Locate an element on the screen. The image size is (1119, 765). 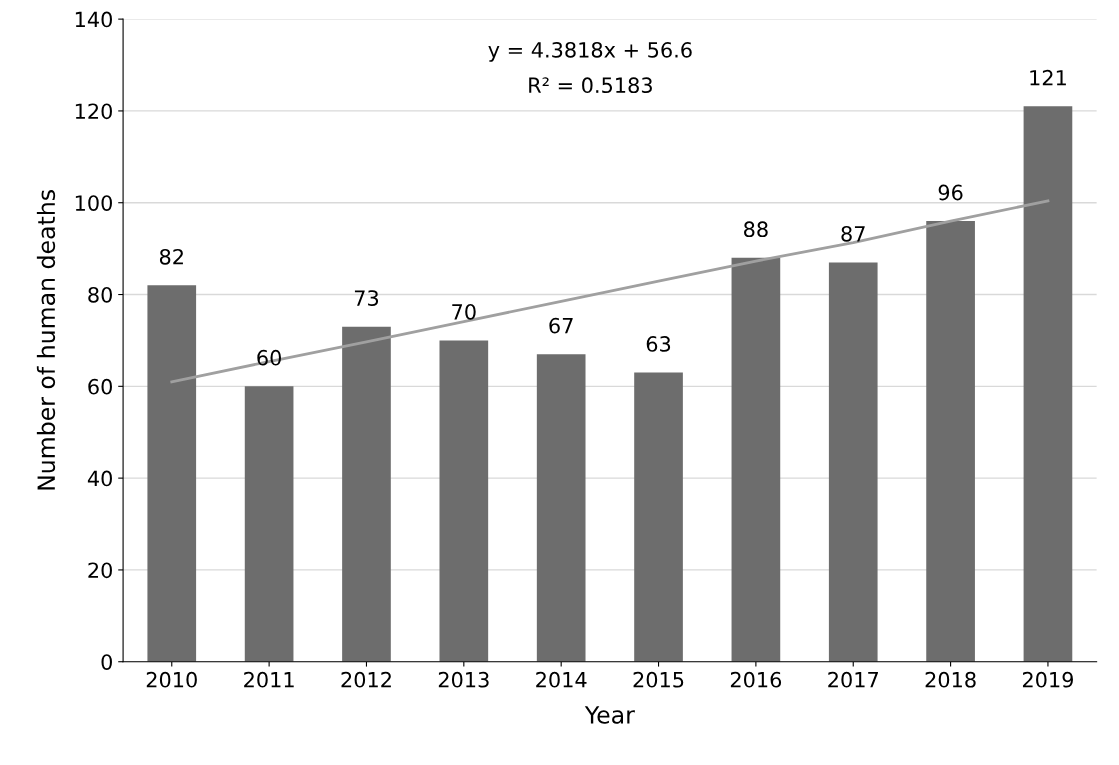
data-label: 63 is located at coordinates (658, 344).